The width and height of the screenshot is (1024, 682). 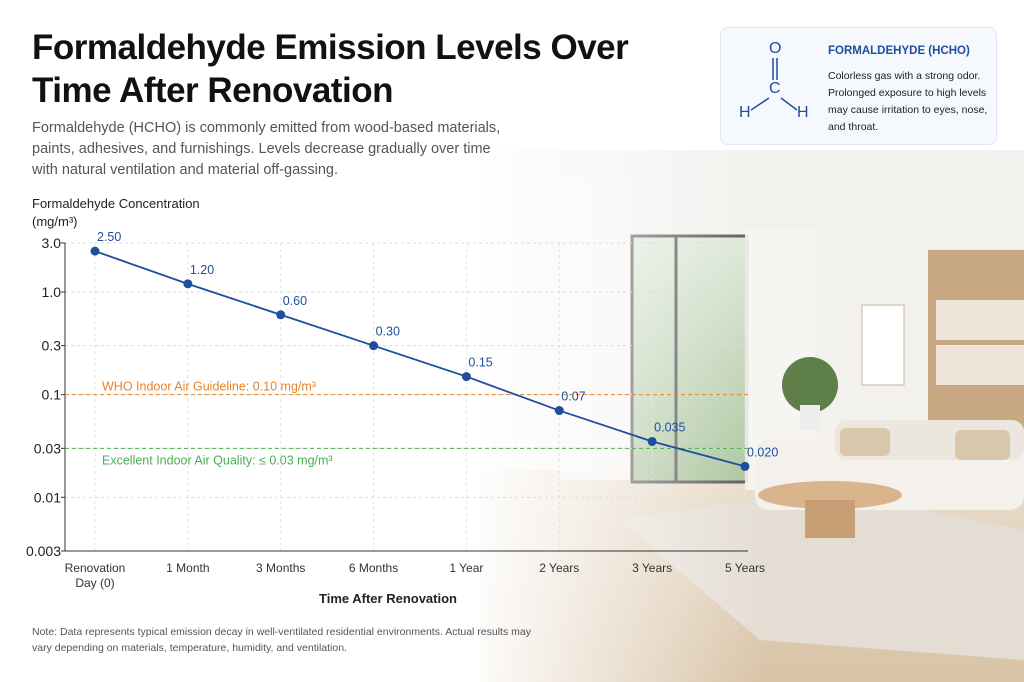 I want to click on reference-label: WHO Indoor Air Guideline: 0.10 mg/m³, so click(x=209, y=387).